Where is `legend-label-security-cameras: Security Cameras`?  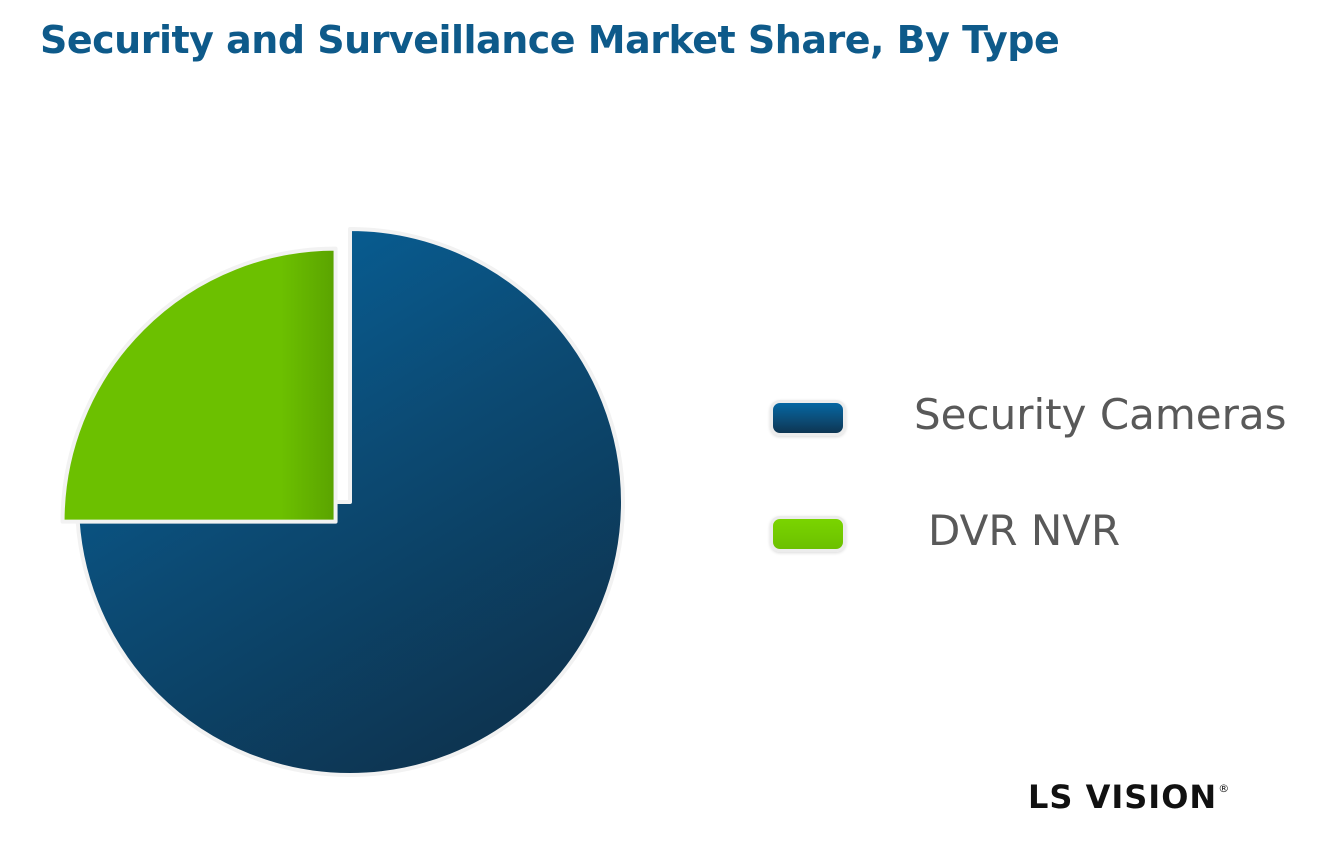 legend-label-security-cameras: Security Cameras is located at coordinates (1100, 414).